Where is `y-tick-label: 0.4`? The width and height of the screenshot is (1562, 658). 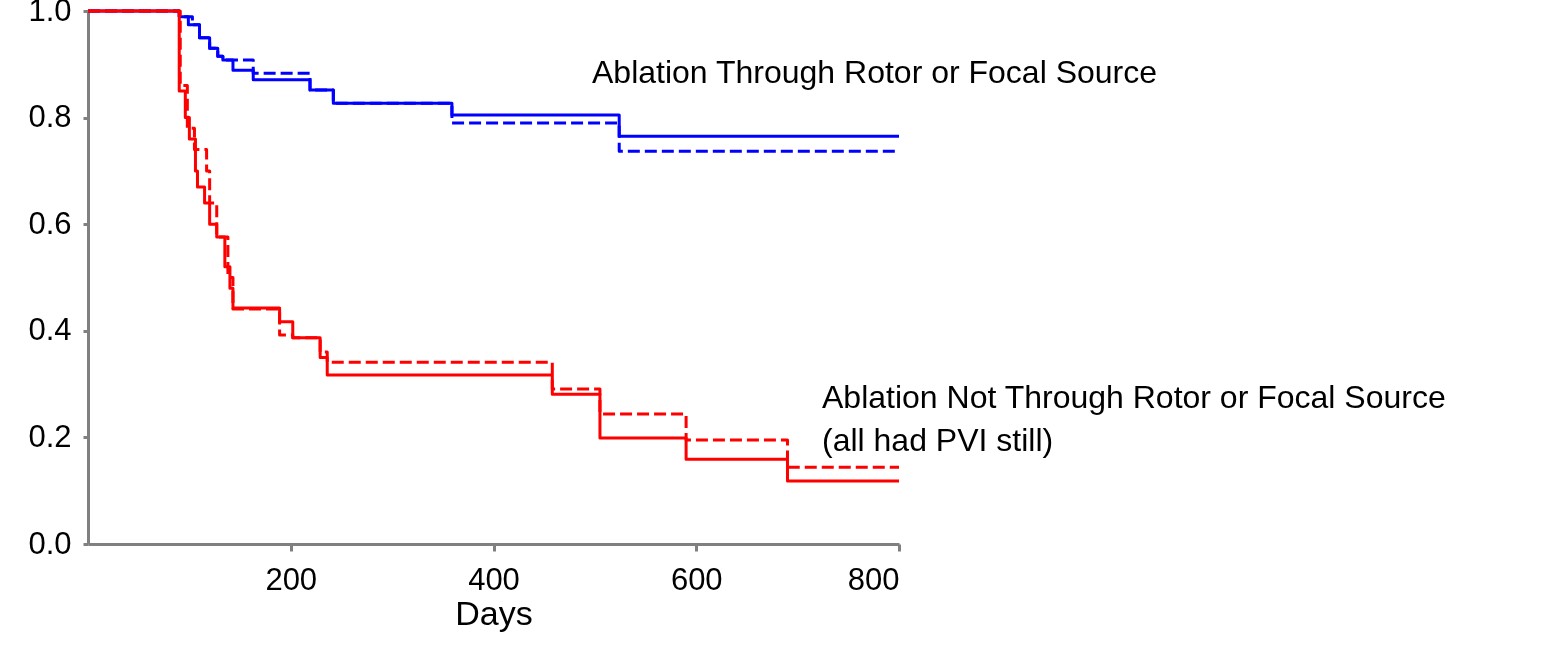 y-tick-label: 0.4 is located at coordinates (50, 330).